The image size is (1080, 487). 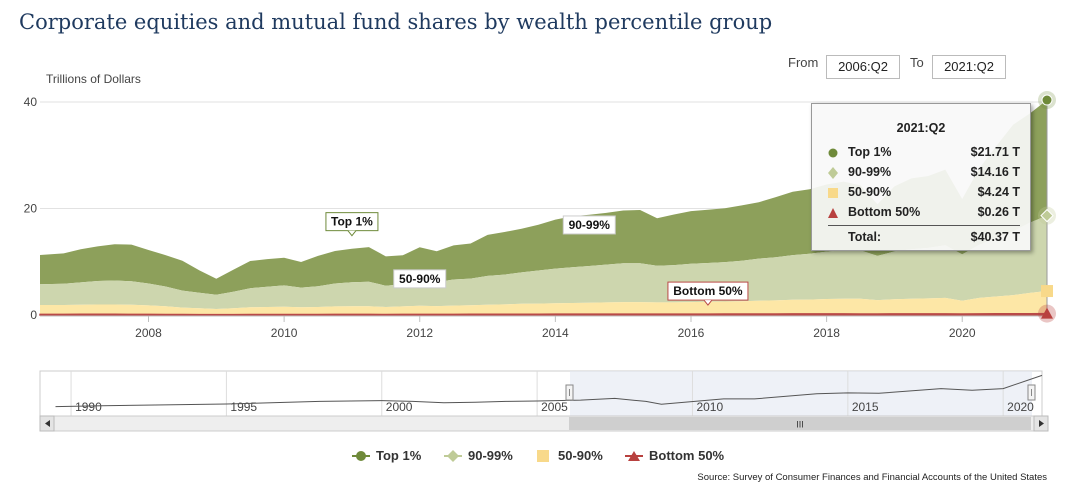 What do you see at coordinates (998, 212) in the screenshot?
I see `tooltip-value: $0.26 T` at bounding box center [998, 212].